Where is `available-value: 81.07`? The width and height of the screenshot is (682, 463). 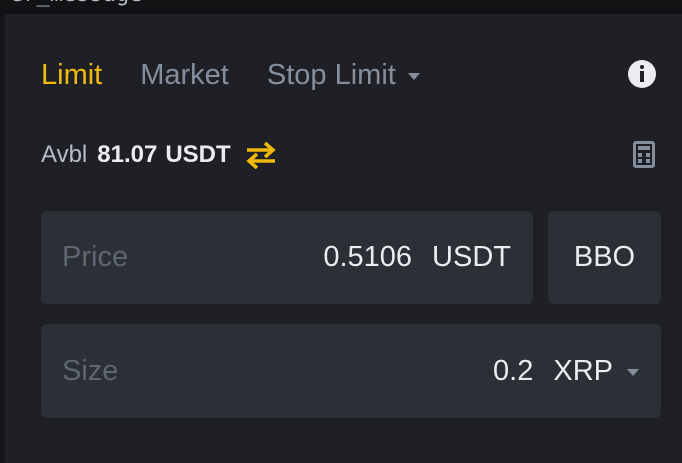 available-value: 81.07 is located at coordinates (127, 154).